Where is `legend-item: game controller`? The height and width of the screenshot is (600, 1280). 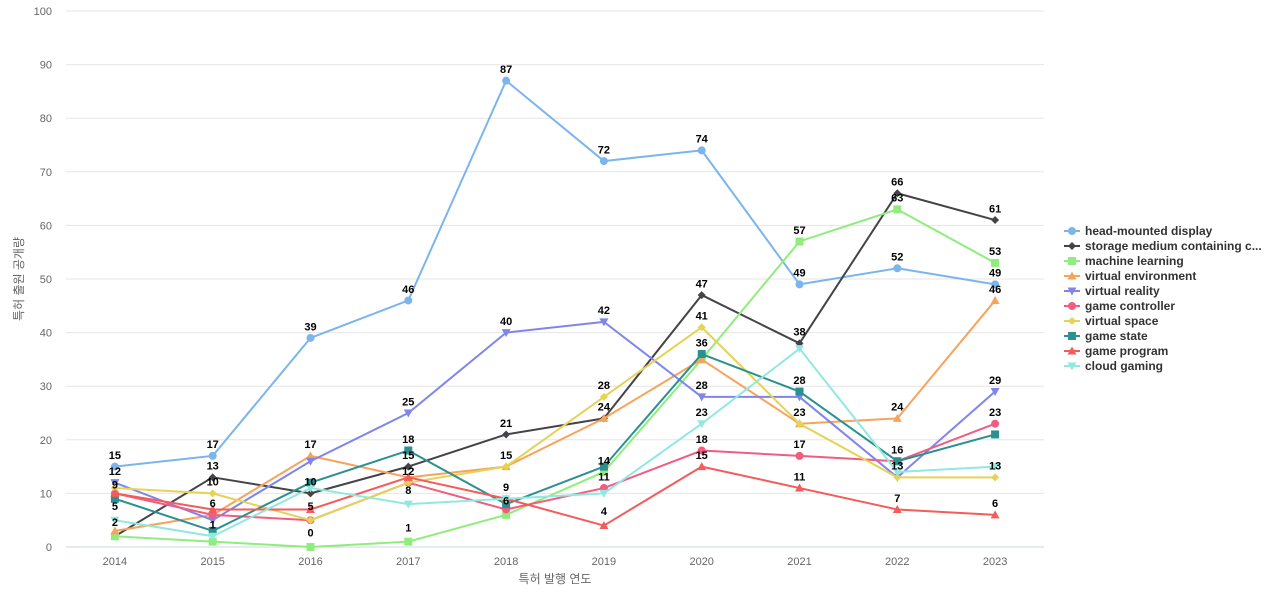
legend-item: game controller is located at coordinates (1119, 306).